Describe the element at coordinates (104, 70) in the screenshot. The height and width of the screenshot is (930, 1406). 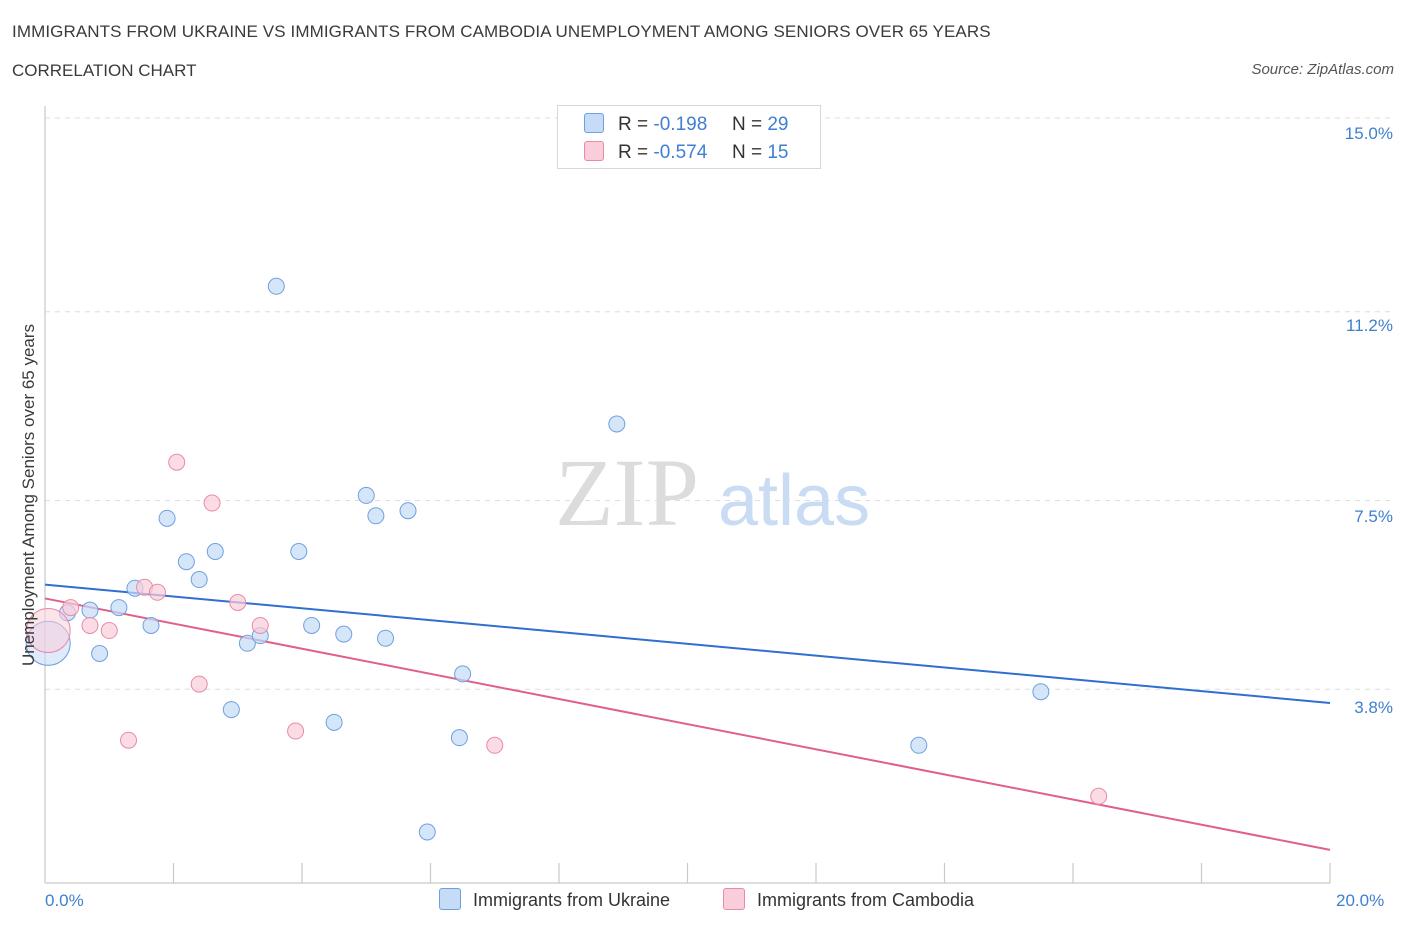
I see `chart-subtitle: CORRELATION CHART` at that location.